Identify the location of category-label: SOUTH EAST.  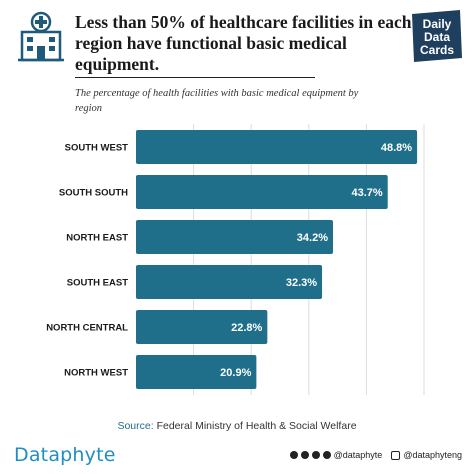
(97, 283).